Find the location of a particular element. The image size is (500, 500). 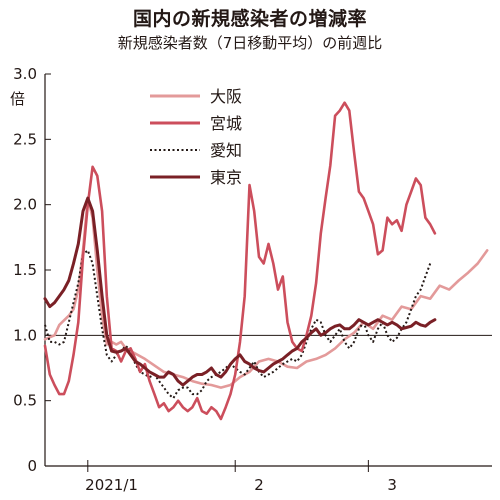

y-tick-label: 2.5 is located at coordinates (25, 139).